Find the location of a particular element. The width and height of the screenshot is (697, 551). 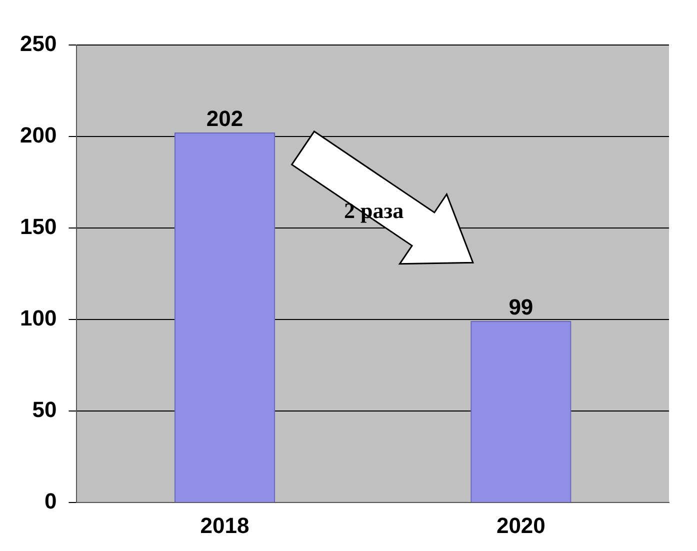

y-tick-label: 150 is located at coordinates (38, 227).